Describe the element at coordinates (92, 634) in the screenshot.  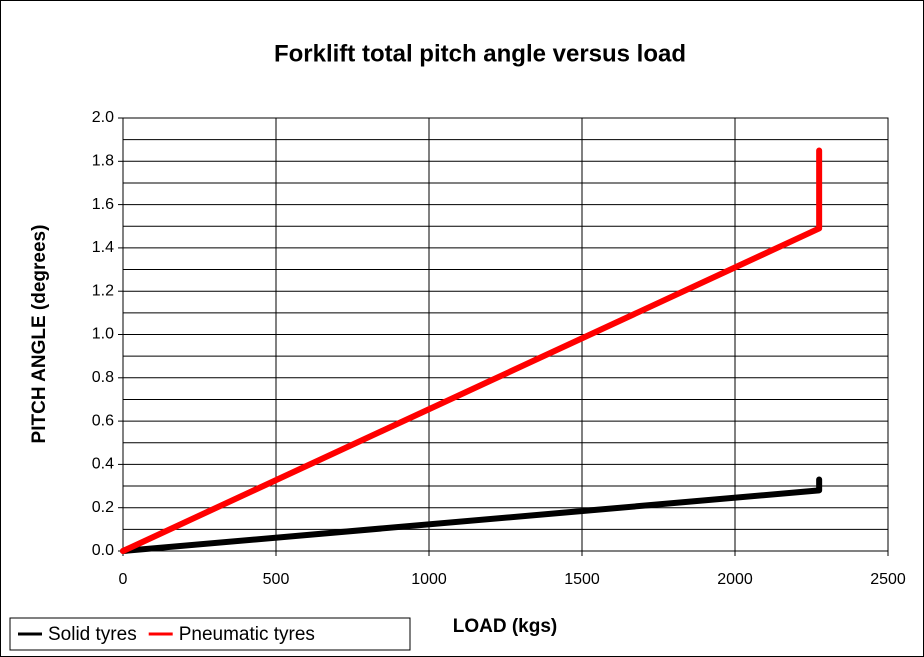
I see `legend-label: Solid tyres` at that location.